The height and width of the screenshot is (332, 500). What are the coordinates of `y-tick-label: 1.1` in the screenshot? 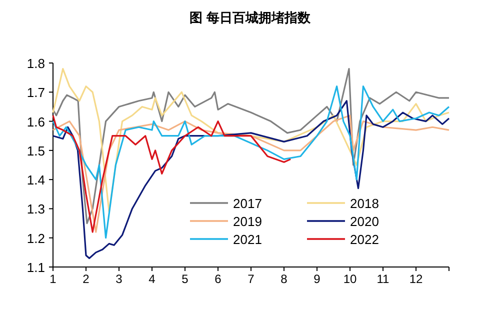 It's located at (35, 267).